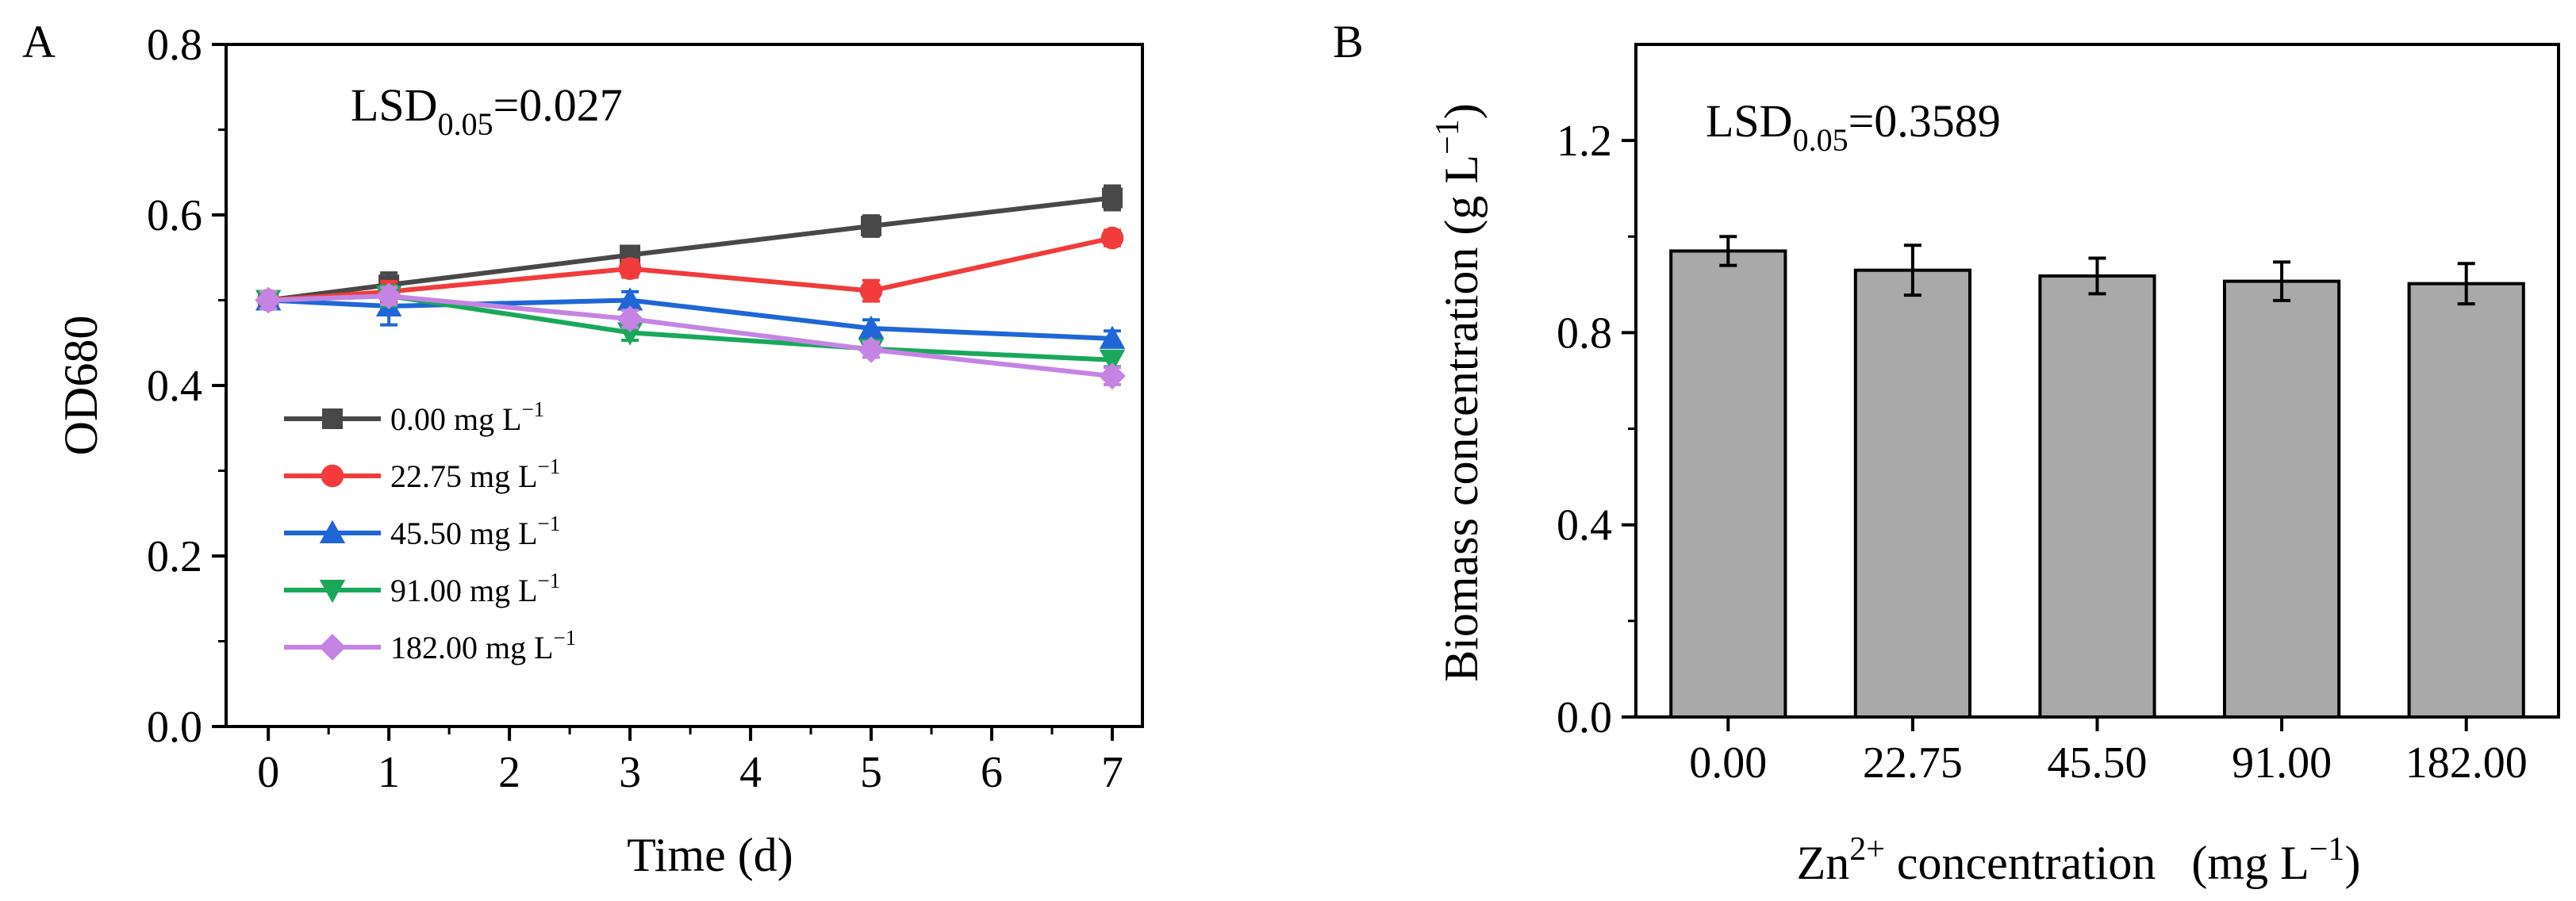 The image size is (2576, 901). What do you see at coordinates (1584, 141) in the screenshot?
I see `panel-b-y-tick-label: 1.2` at bounding box center [1584, 141].